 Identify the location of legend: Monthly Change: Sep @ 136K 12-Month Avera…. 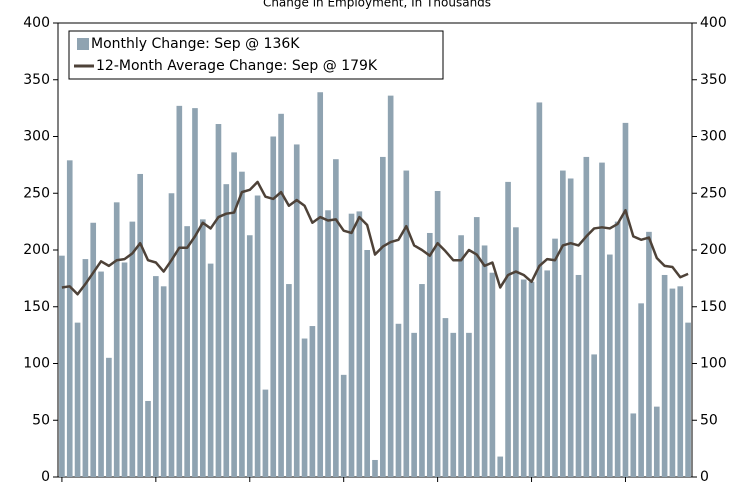
(256, 55).